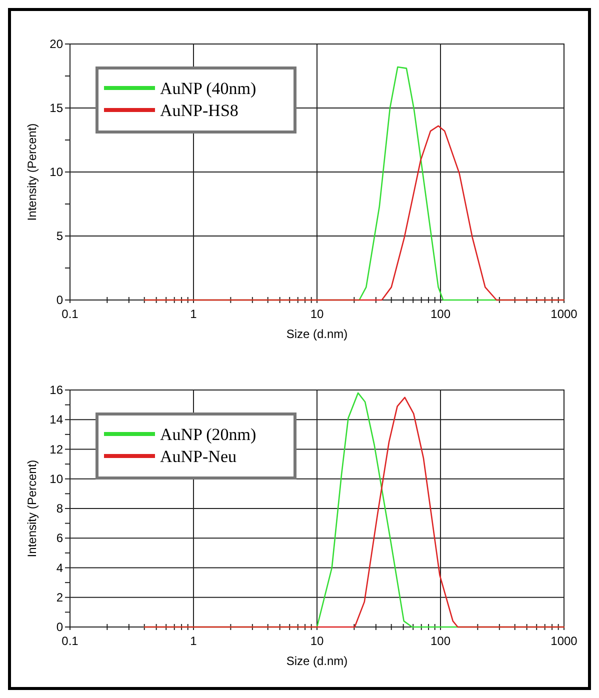 This screenshot has width=599, height=698. What do you see at coordinates (60, 567) in the screenshot?
I see `y-tick-label: 4` at bounding box center [60, 567].